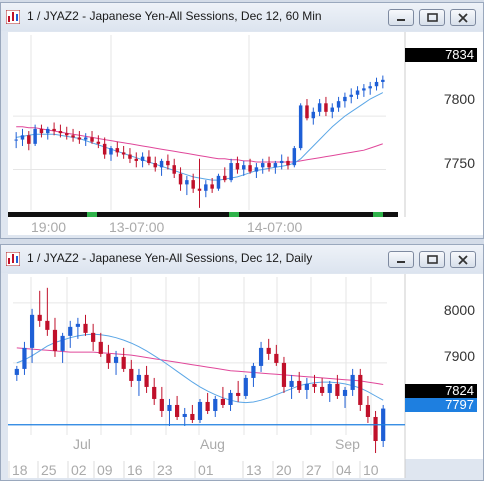  I want to click on price-tick-label: 8000, so click(459, 310).